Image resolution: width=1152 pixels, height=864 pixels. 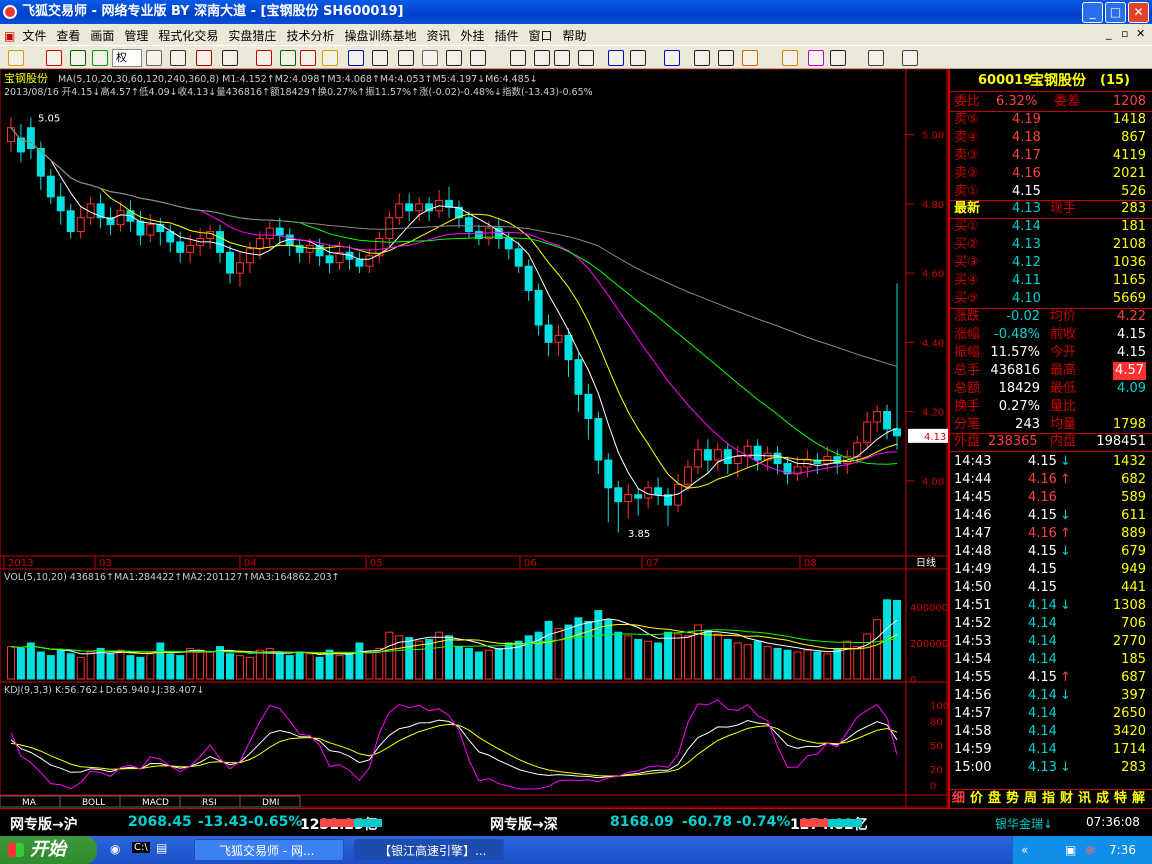 I want to click on menu-item: 实盘猎庄, so click(x=252, y=36).